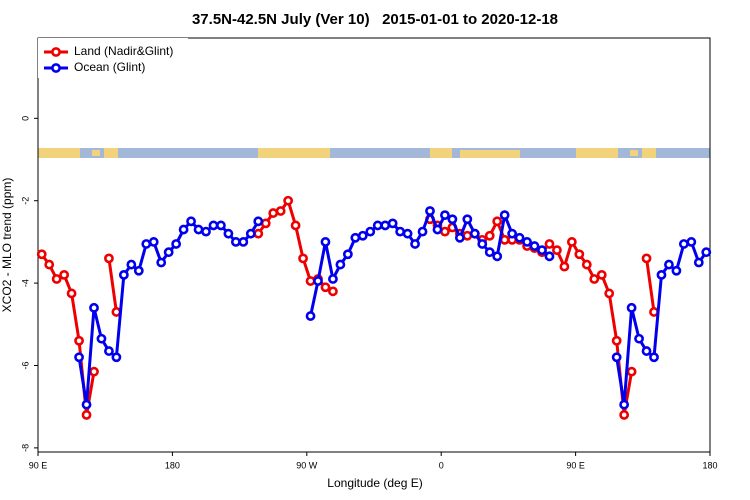 The width and height of the screenshot is (750, 500). What do you see at coordinates (374, 153) in the screenshot?
I see `map-strip` at bounding box center [374, 153].